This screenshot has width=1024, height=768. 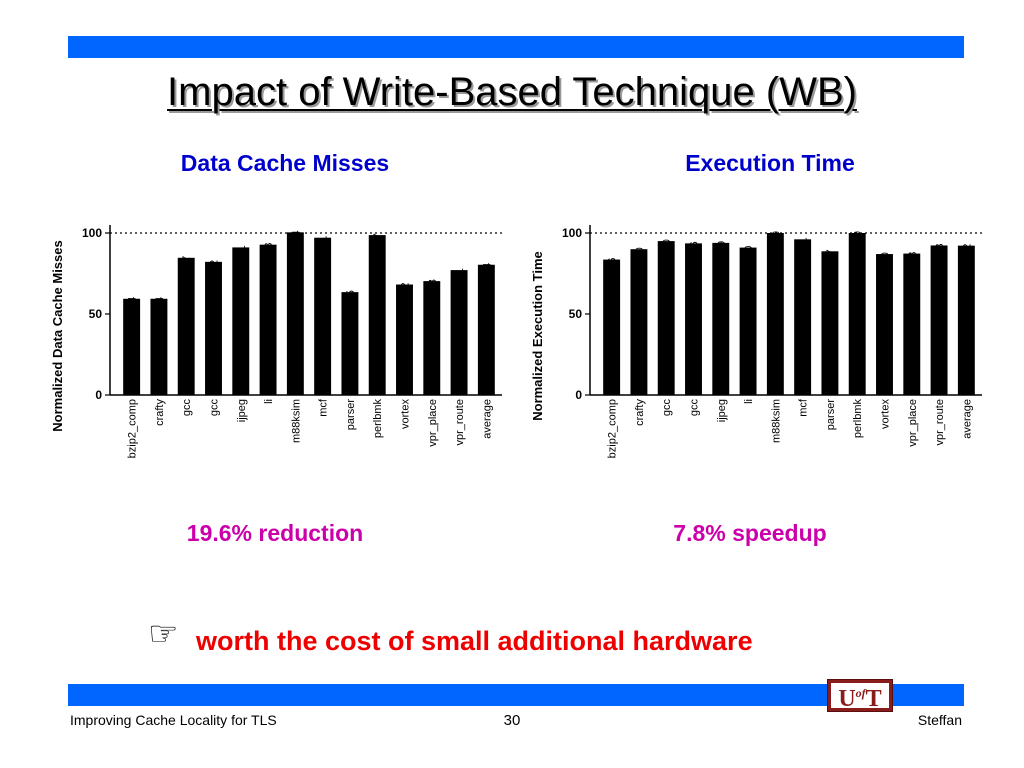 I want to click on bar-value-label: 92.8, so click(x=269, y=253).